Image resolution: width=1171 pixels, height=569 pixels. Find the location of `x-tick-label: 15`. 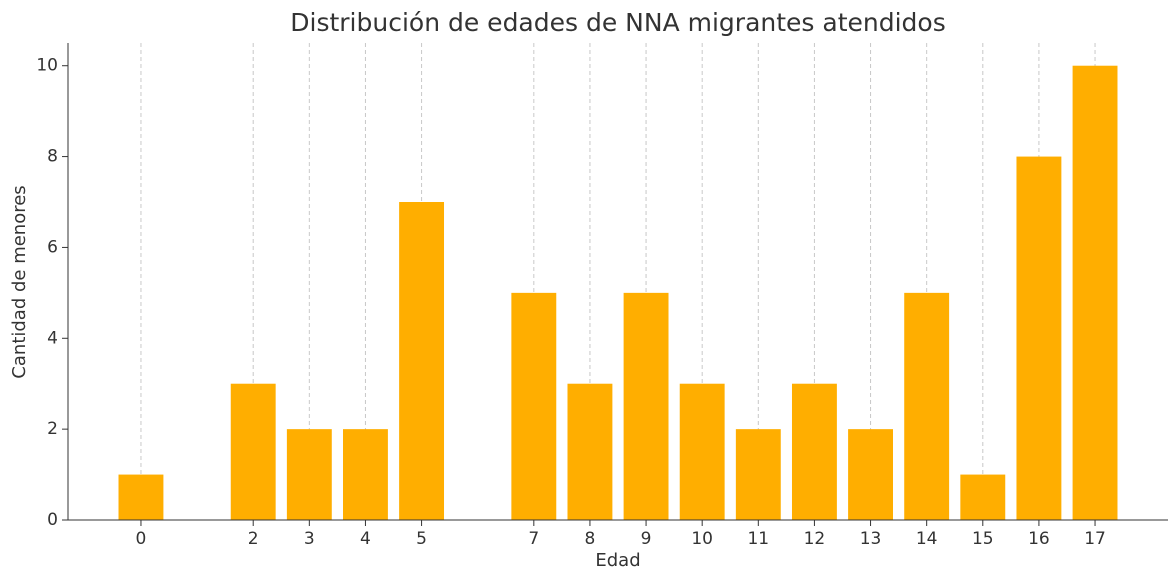

x-tick-label: 15 is located at coordinates (983, 539).